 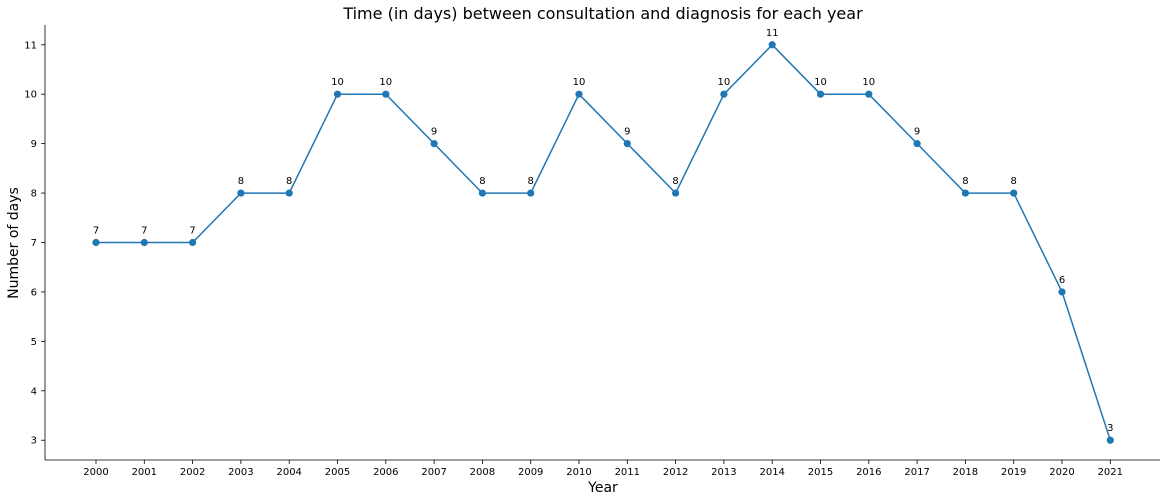 What do you see at coordinates (530, 472) in the screenshot?
I see `x-tick-label: 2009` at bounding box center [530, 472].